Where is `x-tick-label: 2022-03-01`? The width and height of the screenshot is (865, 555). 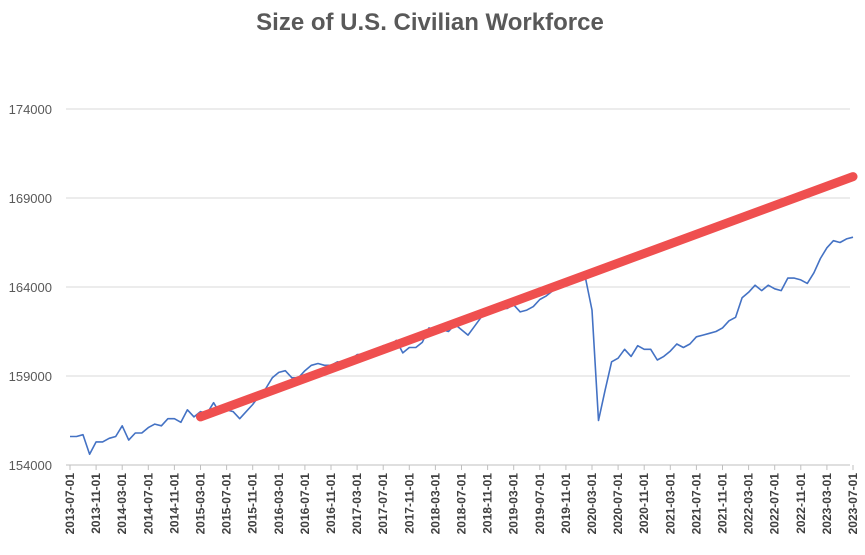
x-tick-label: 2022-03-01 is located at coordinates (749, 504).